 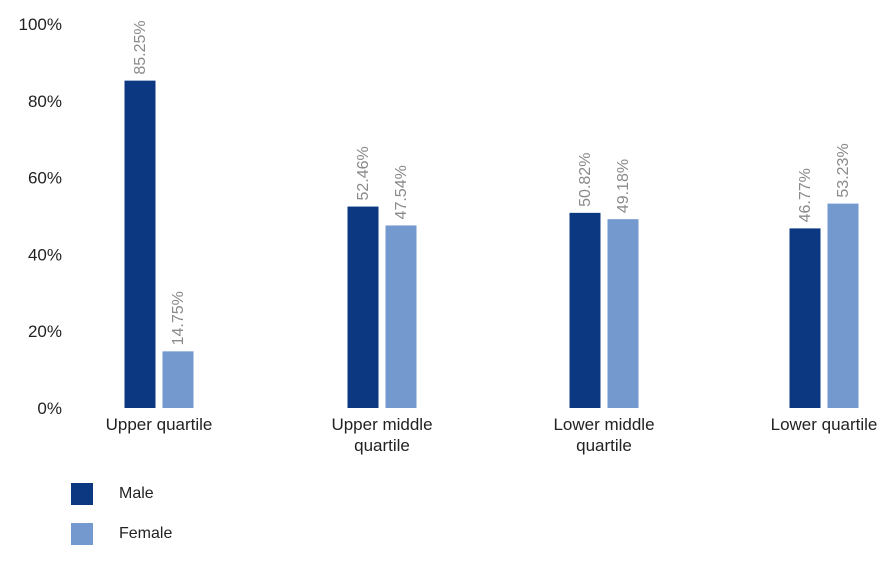 What do you see at coordinates (136, 493) in the screenshot?
I see `legend-label-male: Male` at bounding box center [136, 493].